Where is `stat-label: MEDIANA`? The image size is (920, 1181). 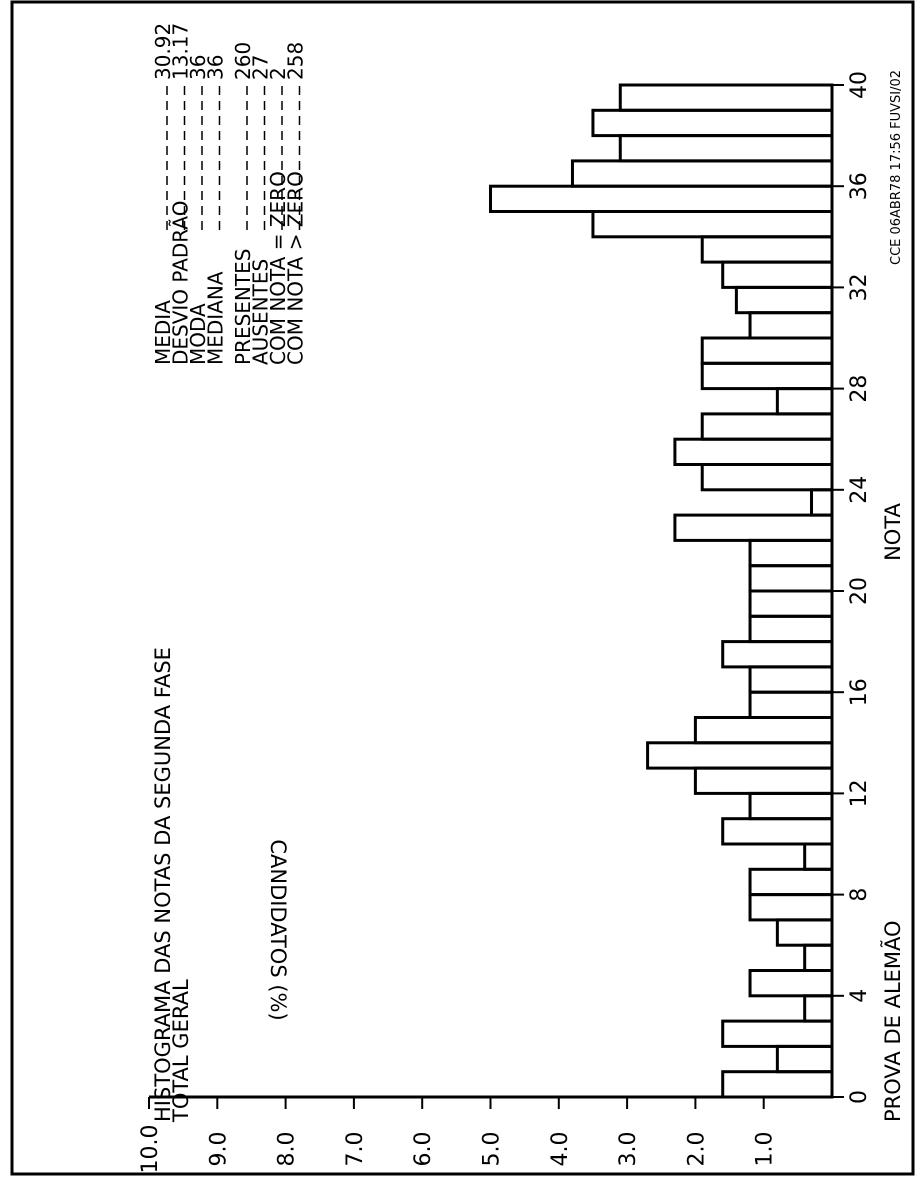
stat-label: MEDIANA is located at coordinates (216, 318).